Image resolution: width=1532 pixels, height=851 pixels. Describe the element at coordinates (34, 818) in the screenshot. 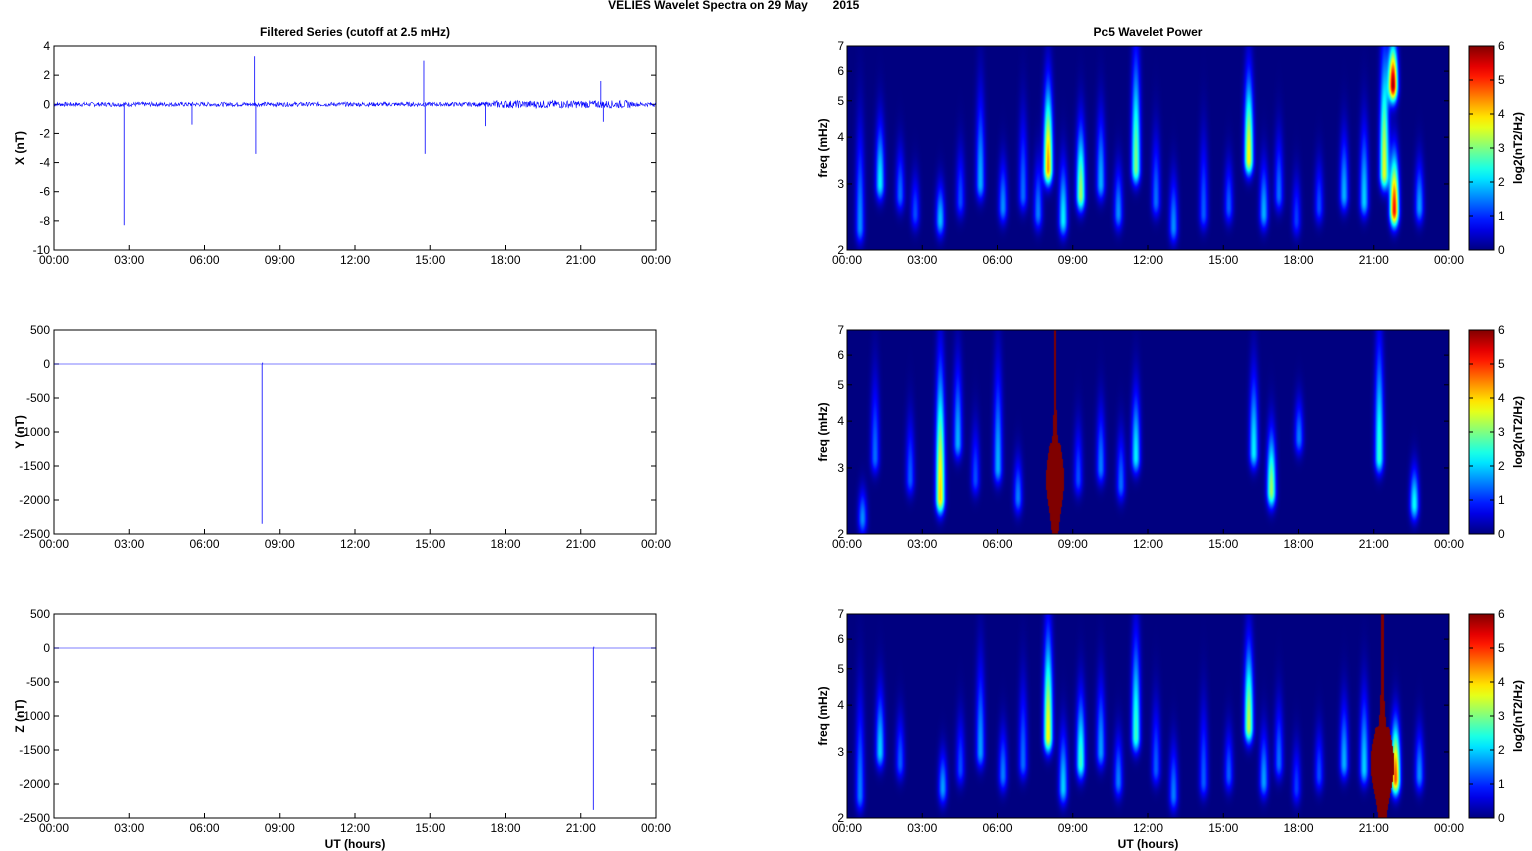

I see `y-tick-label: -2500` at that location.